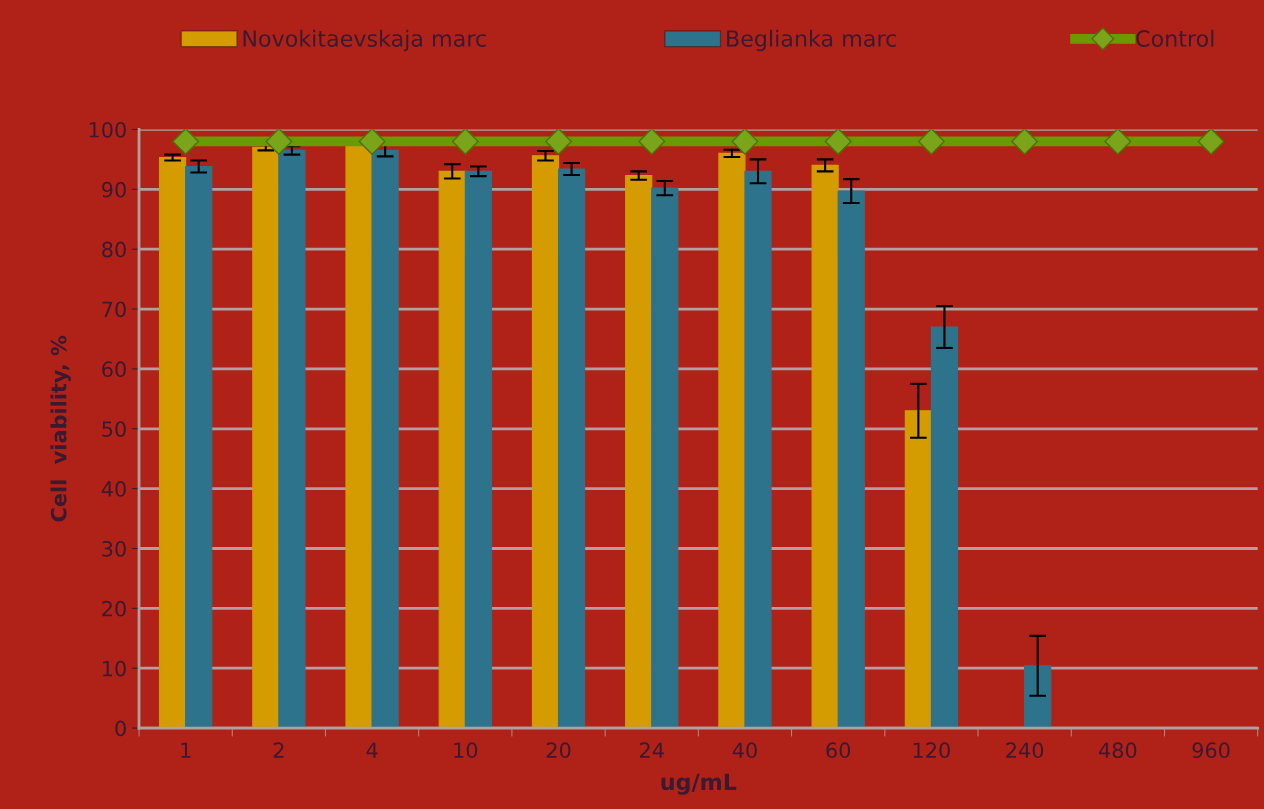 This screenshot has height=809, width=1264. I want to click on x-tick-label: 1, so click(186, 750).